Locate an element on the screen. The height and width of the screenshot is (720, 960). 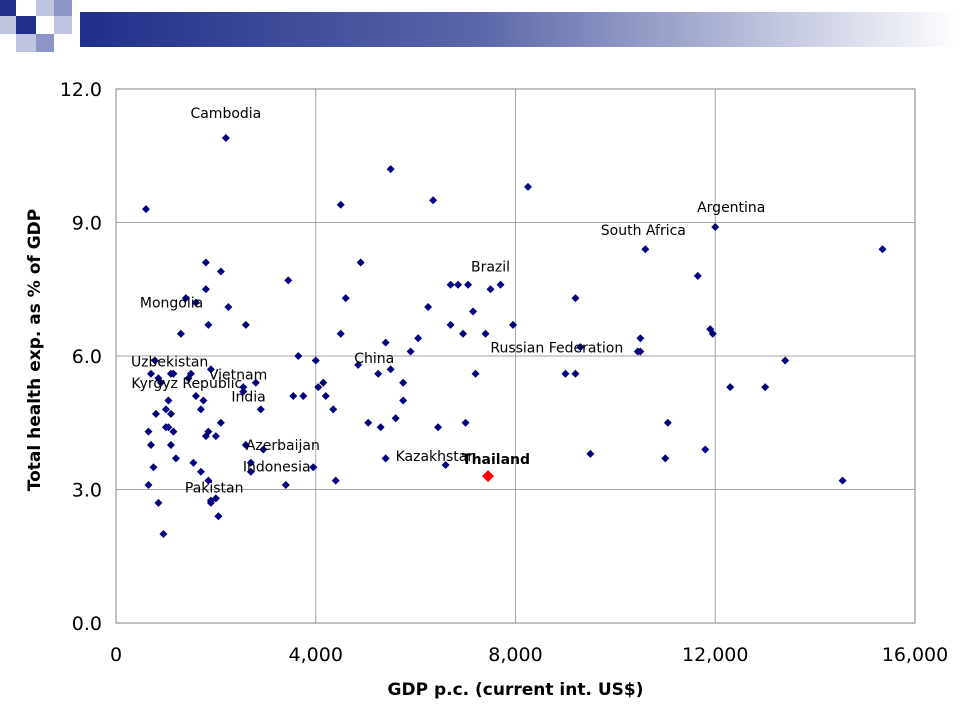
x-tick-label: 16,000 is located at coordinates (915, 655).